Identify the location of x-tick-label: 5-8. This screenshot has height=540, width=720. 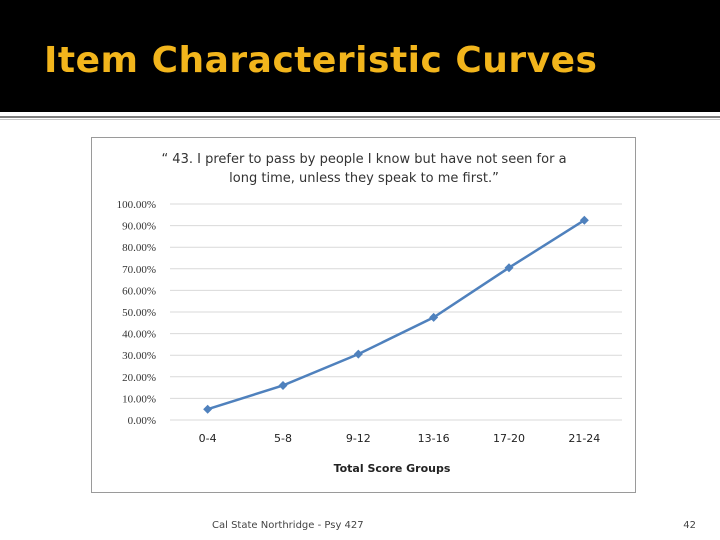
(283, 438).